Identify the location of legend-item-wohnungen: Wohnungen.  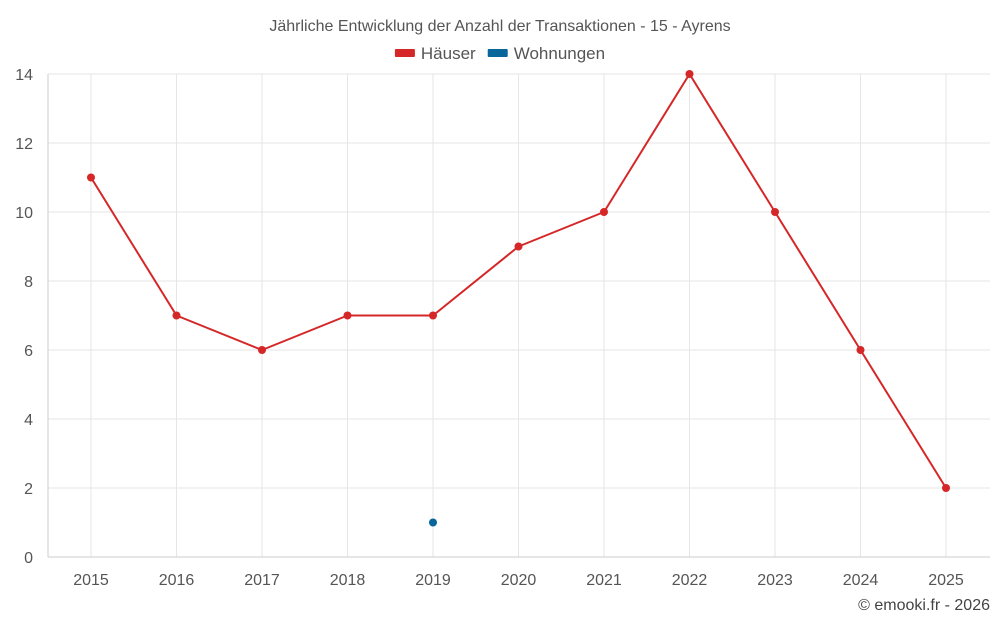
(546, 53).